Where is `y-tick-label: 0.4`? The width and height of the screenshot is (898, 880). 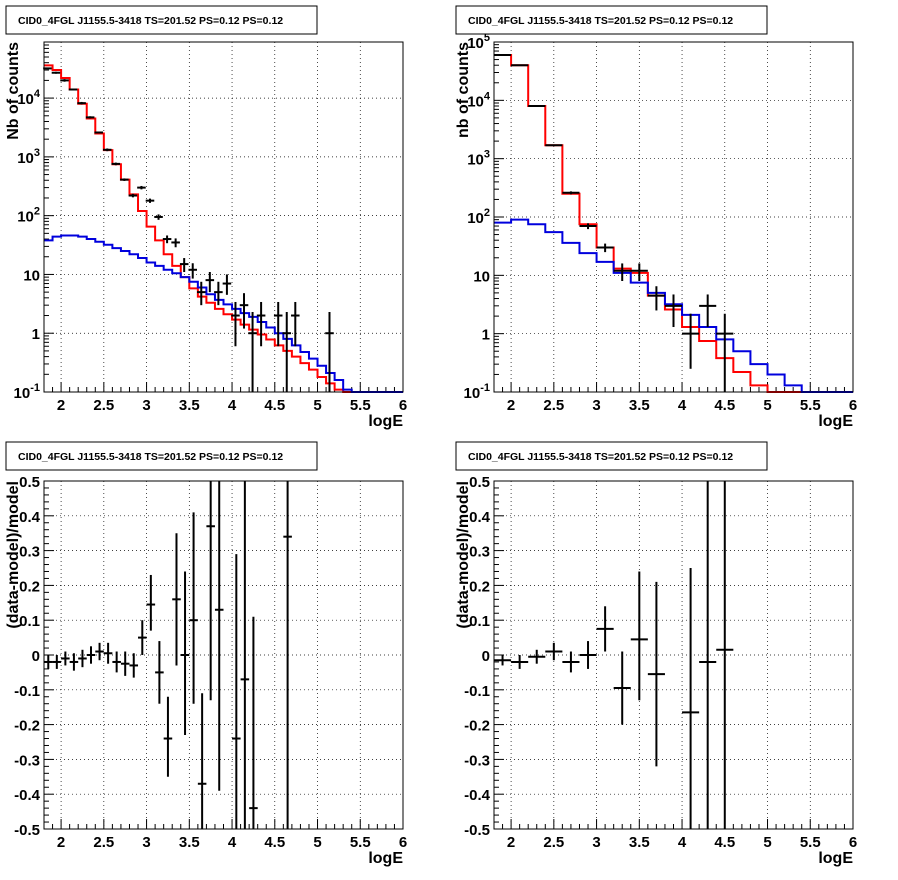
y-tick-label: 0.4 is located at coordinates (30, 517).